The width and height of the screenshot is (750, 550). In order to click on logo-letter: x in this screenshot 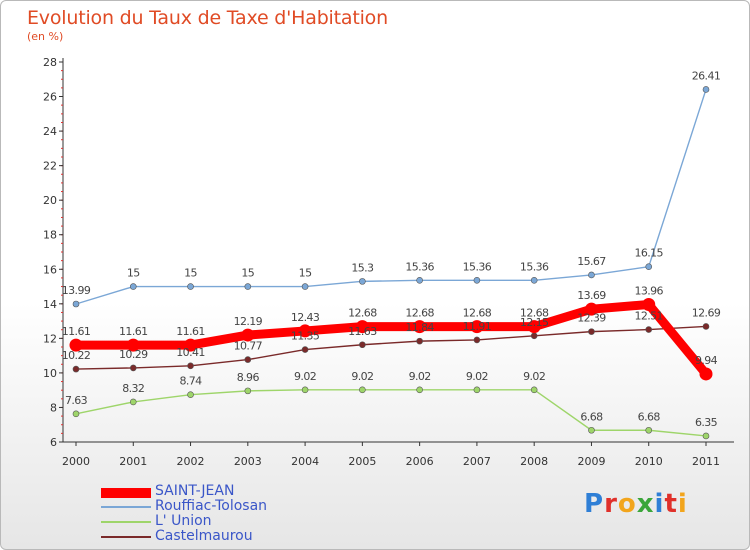, I will do `click(645, 504)`.